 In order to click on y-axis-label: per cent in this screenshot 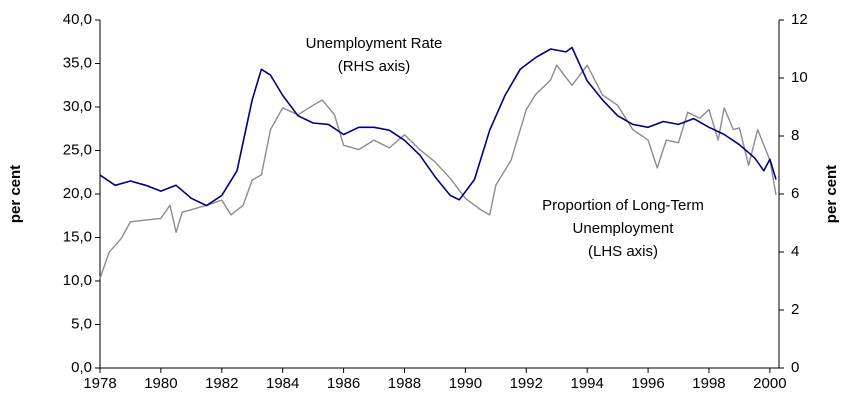, I will do `click(15, 194)`.